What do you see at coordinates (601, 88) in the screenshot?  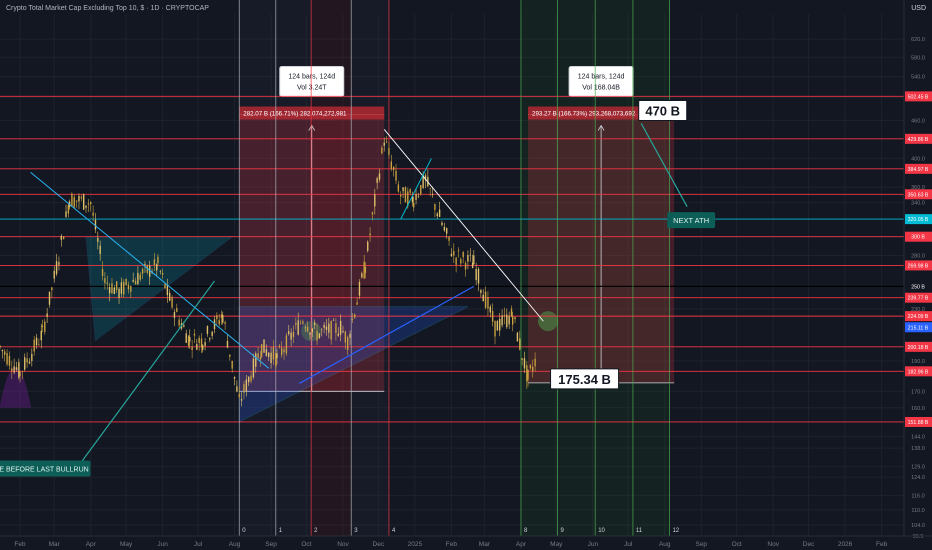 I see `measure-vol-label: Vol 168.04B` at bounding box center [601, 88].